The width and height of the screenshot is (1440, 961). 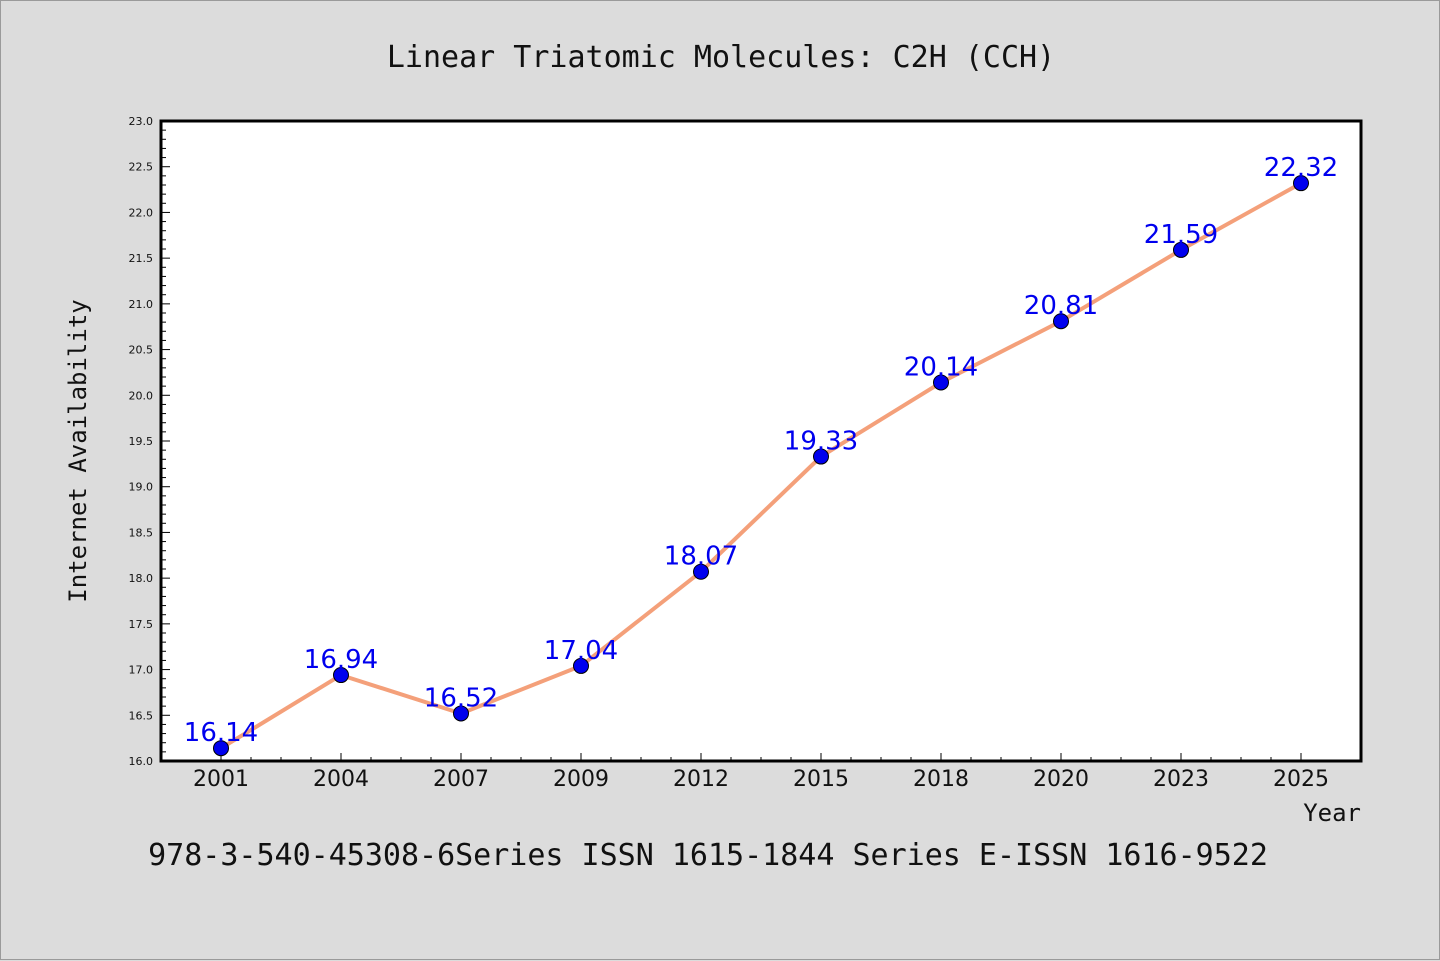 I want to click on data-point-2023, so click(x=1181, y=249).